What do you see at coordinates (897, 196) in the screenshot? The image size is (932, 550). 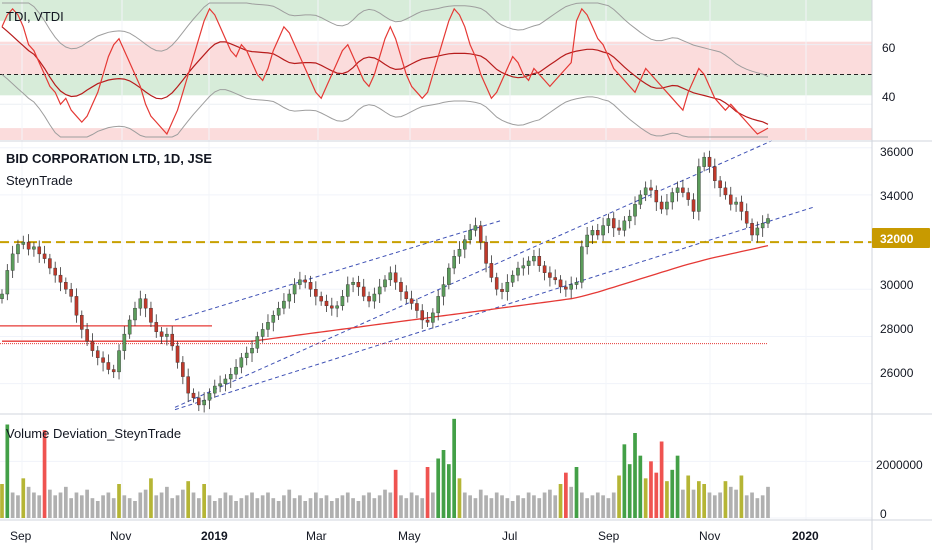 I see `price-tick-34000: 34000` at bounding box center [897, 196].